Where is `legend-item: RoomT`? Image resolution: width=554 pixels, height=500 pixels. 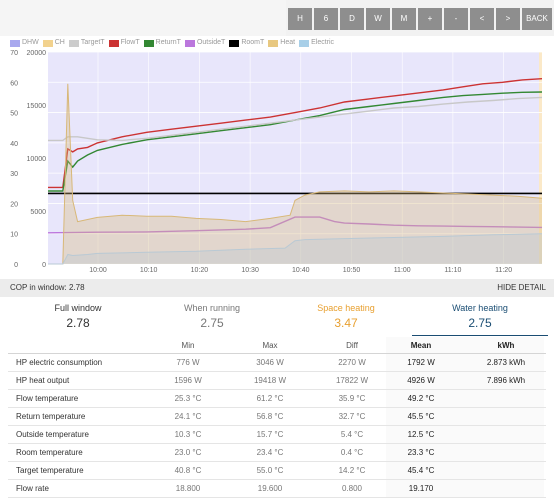 legend-item: RoomT is located at coordinates (246, 43).